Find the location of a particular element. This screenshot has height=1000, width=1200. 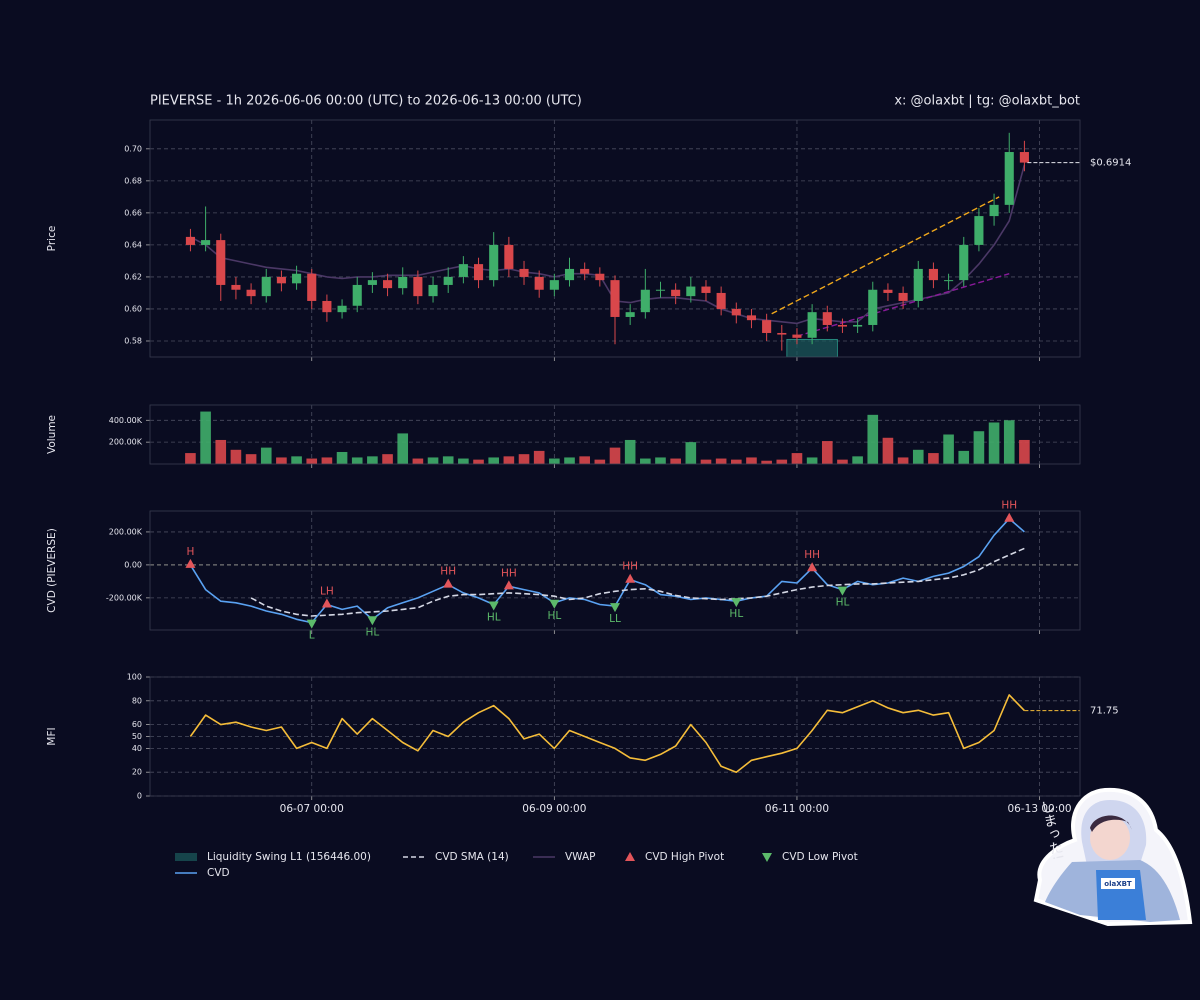

pivot-label: H is located at coordinates (190, 552).